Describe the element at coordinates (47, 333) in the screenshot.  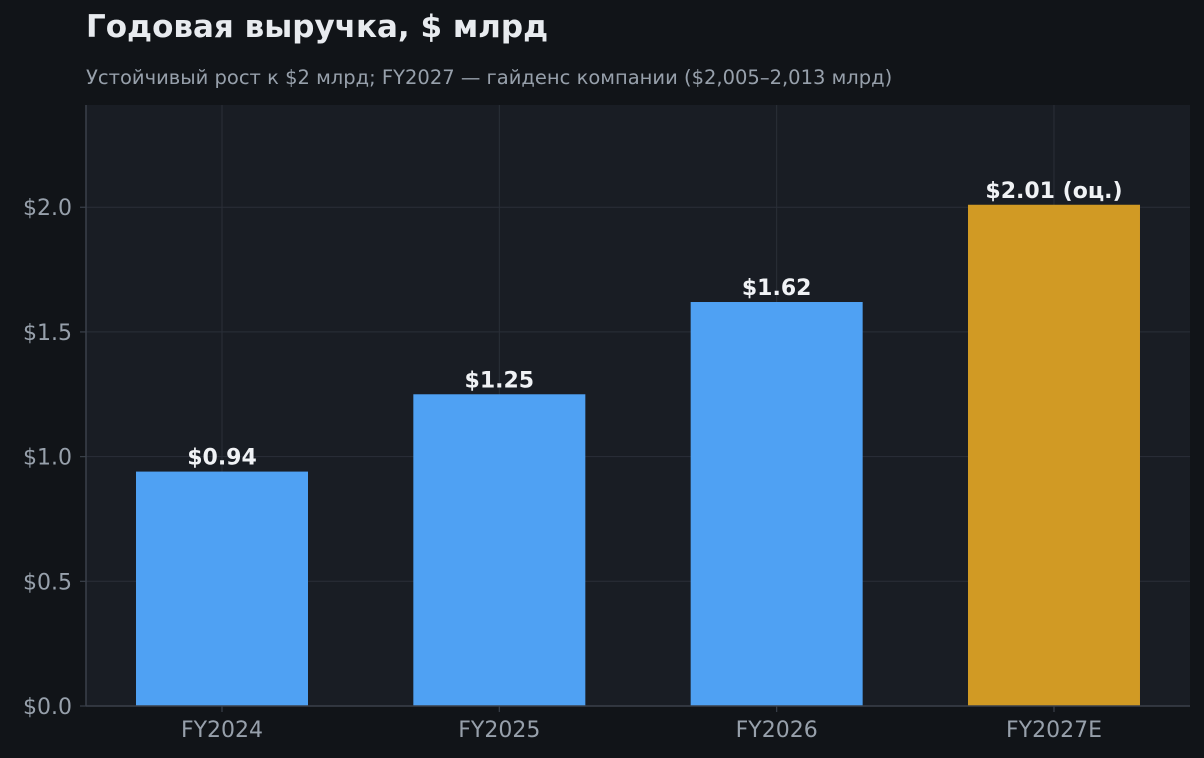
I see `y-tick-label: $1.5` at that location.